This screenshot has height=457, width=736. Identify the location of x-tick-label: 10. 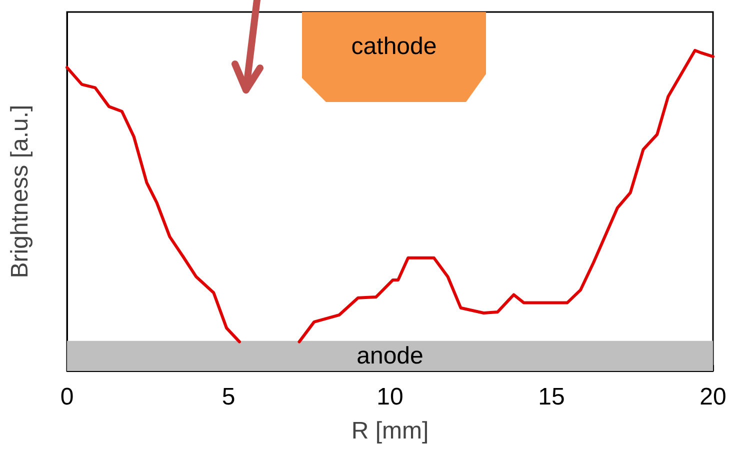
(390, 397).